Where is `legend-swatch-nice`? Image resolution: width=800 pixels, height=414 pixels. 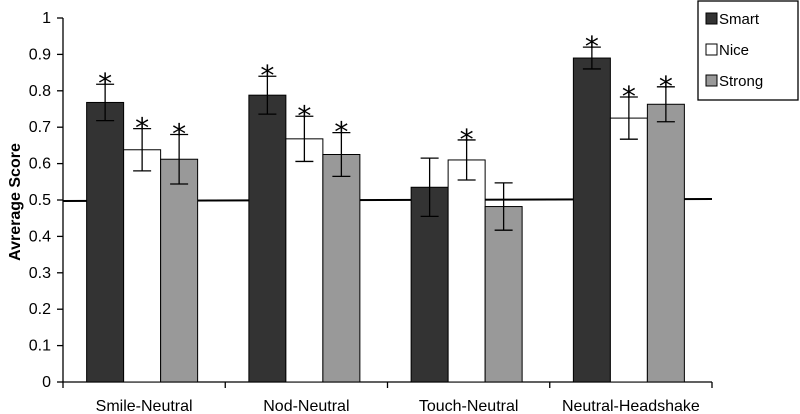 legend-swatch-nice is located at coordinates (711, 49).